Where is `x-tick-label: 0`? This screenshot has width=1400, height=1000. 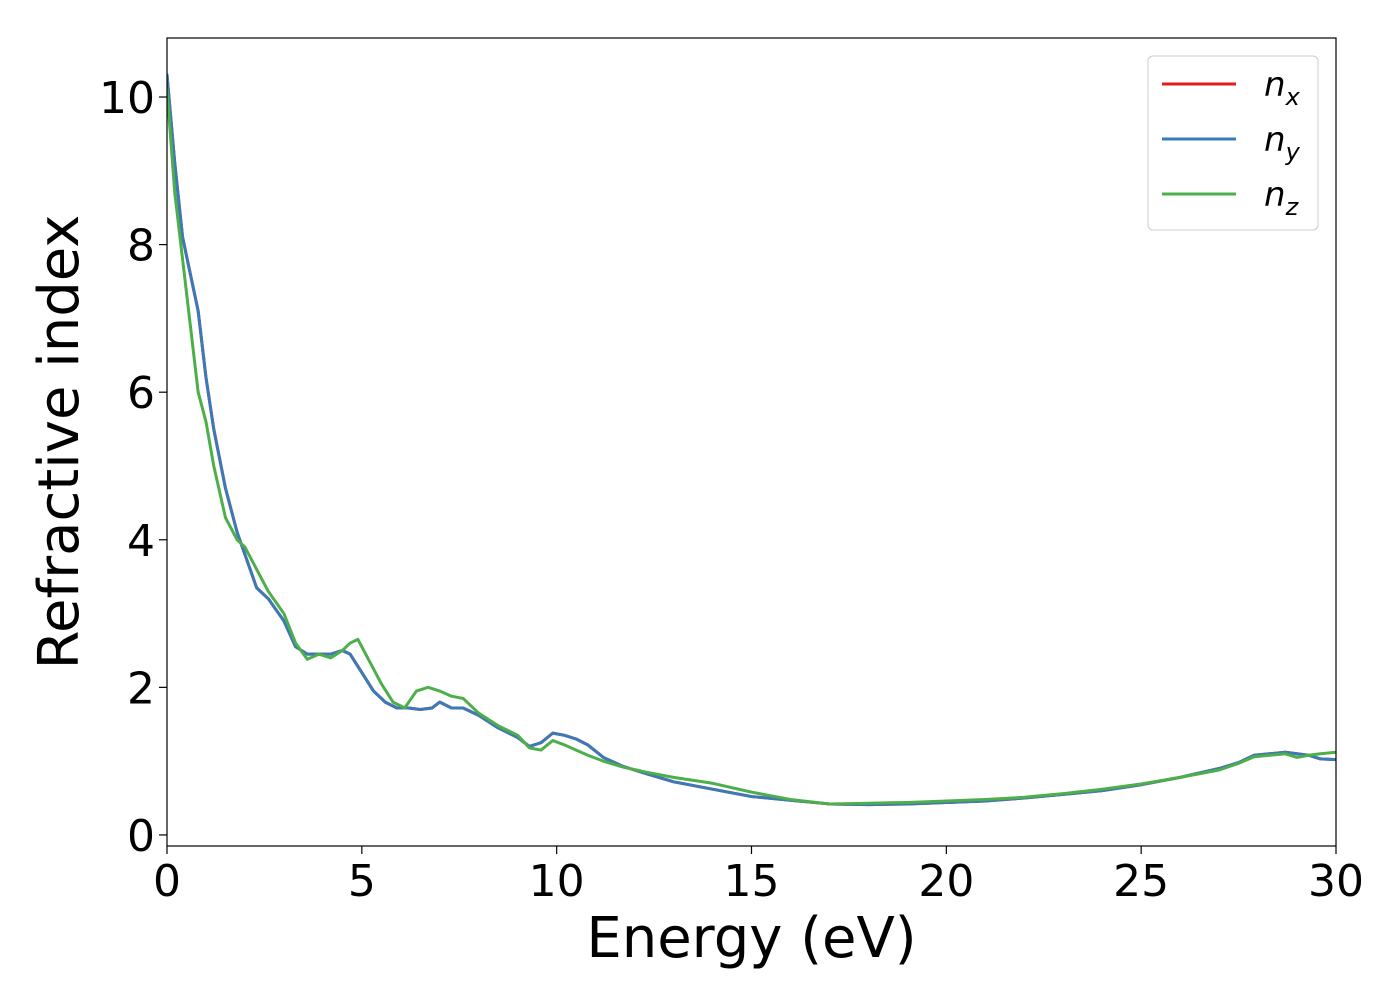 x-tick-label: 0 is located at coordinates (167, 881).